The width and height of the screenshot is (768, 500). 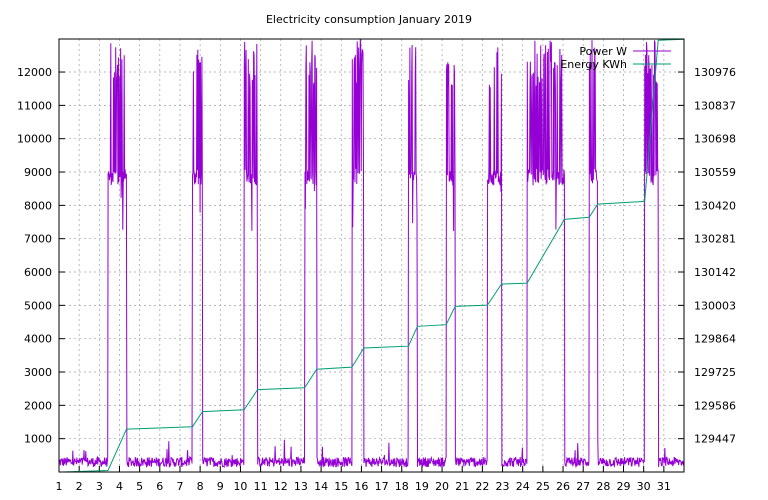 What do you see at coordinates (715, 339) in the screenshot?
I see `y2-tick-label: 129864` at bounding box center [715, 339].